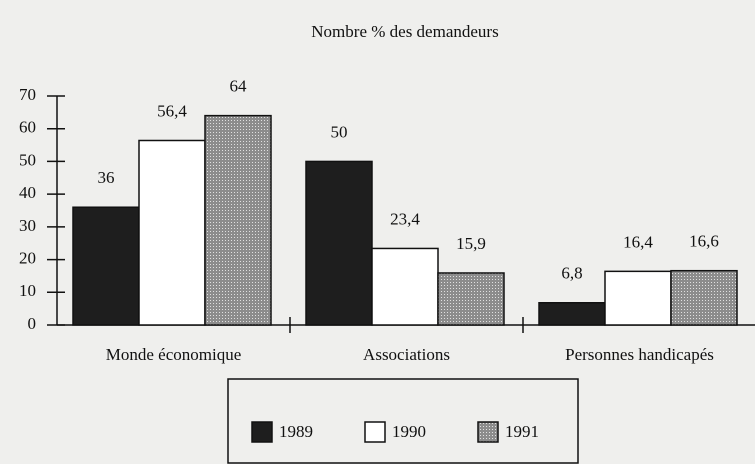 Image resolution: width=755 pixels, height=464 pixels. Describe the element at coordinates (339, 131) in the screenshot. I see `value-label: 50` at that location.